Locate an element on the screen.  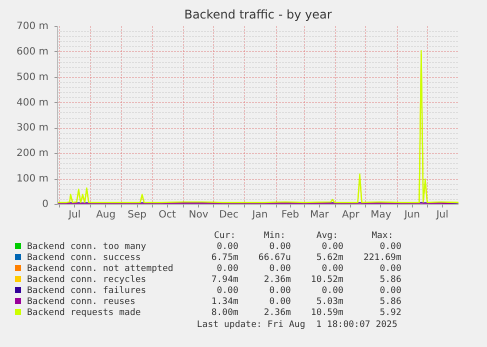
x-tick-label: Feb is located at coordinates (290, 215).